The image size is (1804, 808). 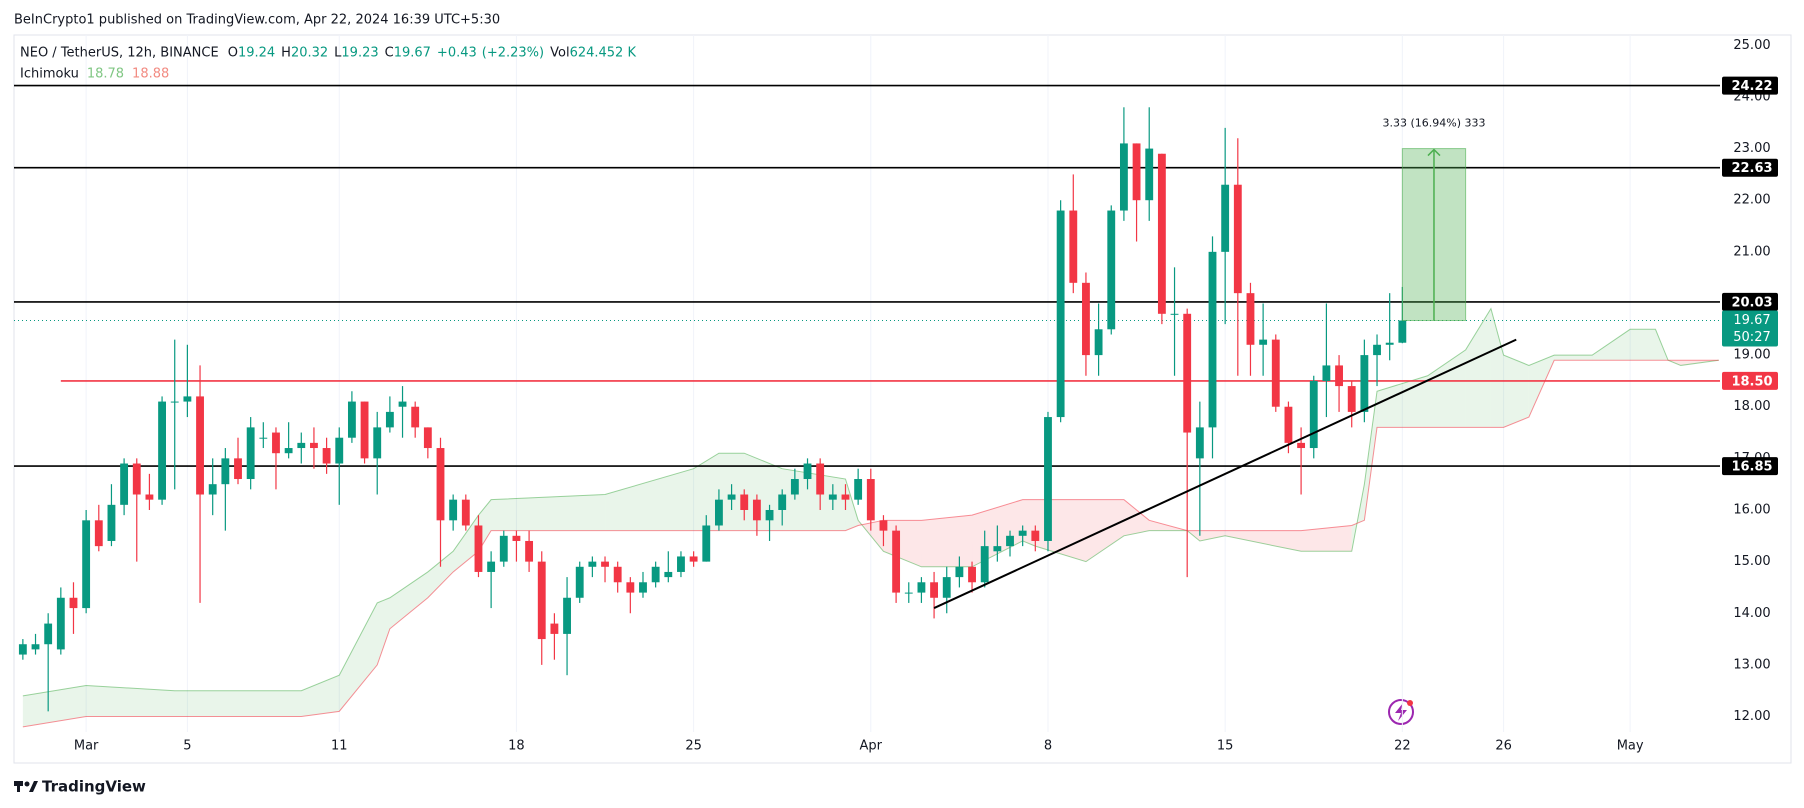 What do you see at coordinates (603, 53) in the screenshot?
I see `header-text: 624.452 K` at bounding box center [603, 53].